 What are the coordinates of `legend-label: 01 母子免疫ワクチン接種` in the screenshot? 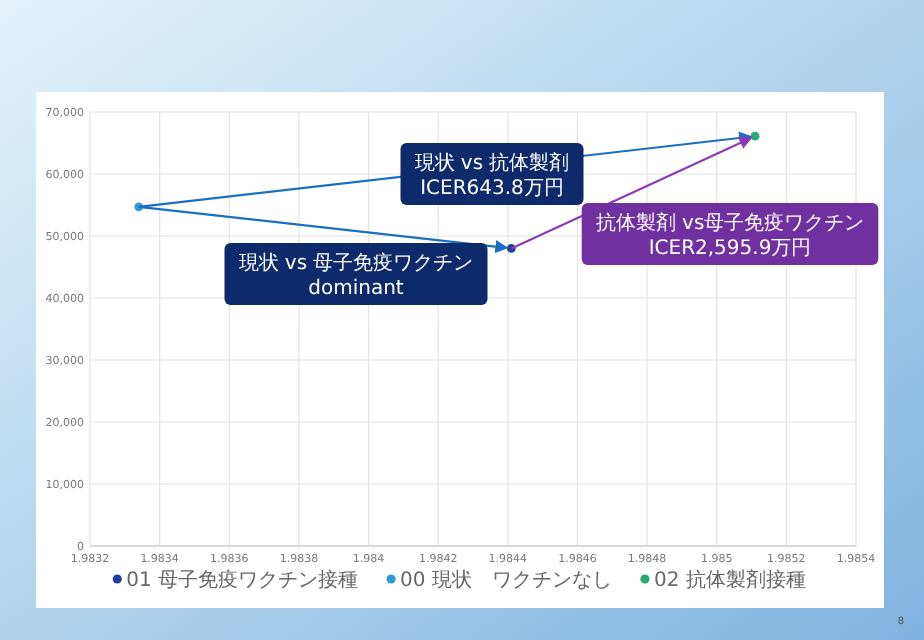 It's located at (242, 580).